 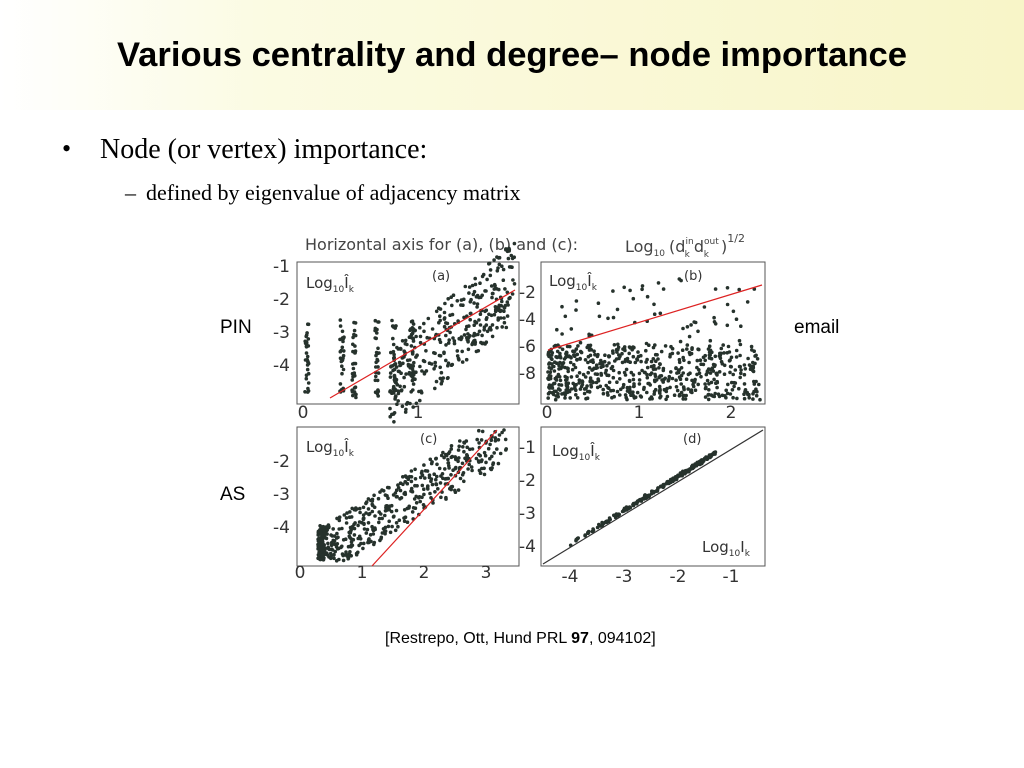 I want to click on y-tick-label: -6, so click(x=527, y=347).